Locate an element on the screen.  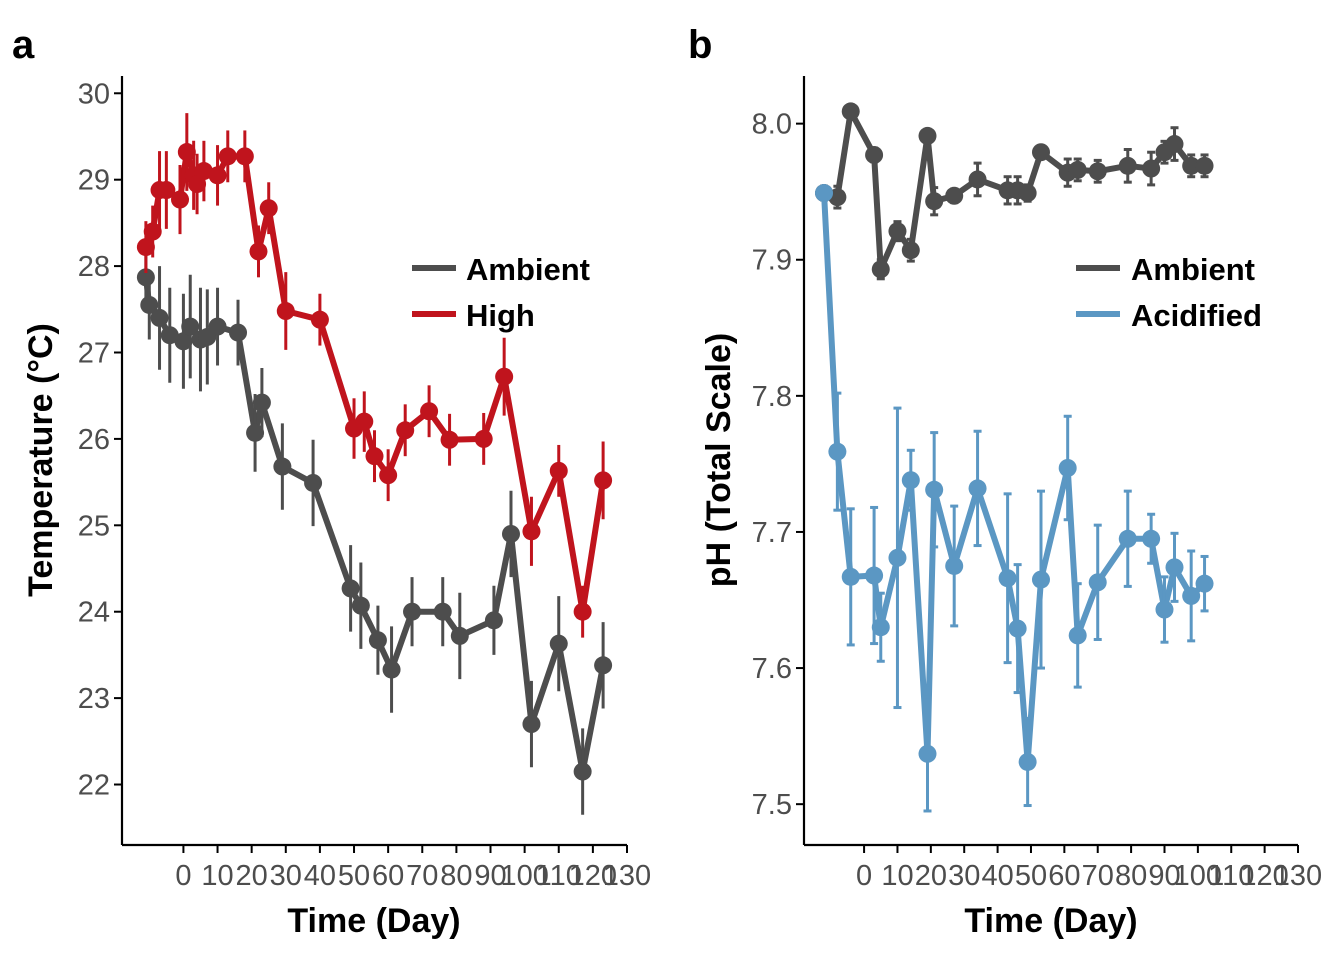
panel-a-y-axis-title: Temperature (°C) is located at coordinates (41, 460).